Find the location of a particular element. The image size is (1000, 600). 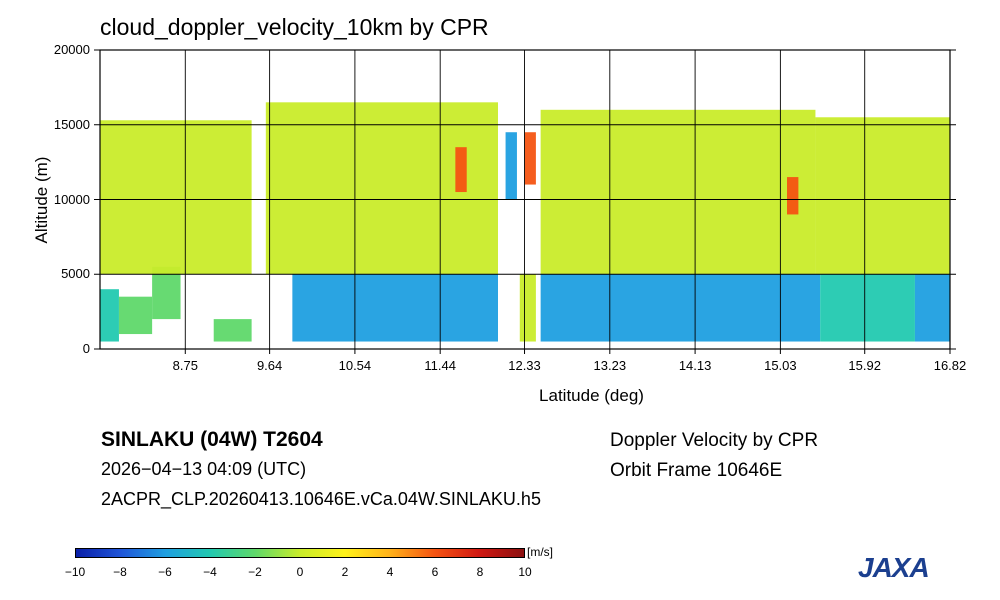

x-tick-label-2: 10.54 is located at coordinates (355, 365).